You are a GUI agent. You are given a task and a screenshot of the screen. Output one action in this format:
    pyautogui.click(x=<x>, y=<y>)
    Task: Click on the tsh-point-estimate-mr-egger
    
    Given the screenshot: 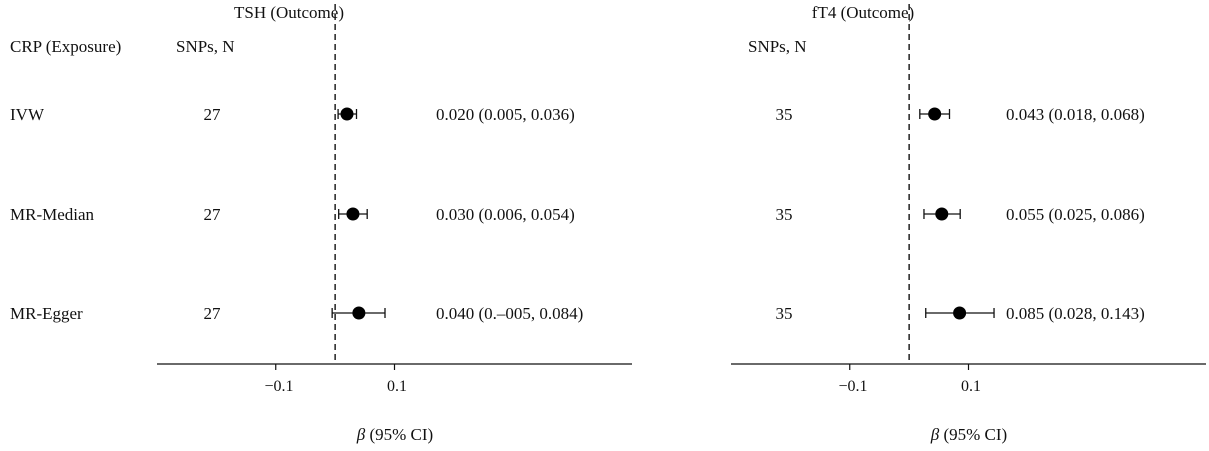 What is the action you would take?
    pyautogui.click(x=359, y=313)
    